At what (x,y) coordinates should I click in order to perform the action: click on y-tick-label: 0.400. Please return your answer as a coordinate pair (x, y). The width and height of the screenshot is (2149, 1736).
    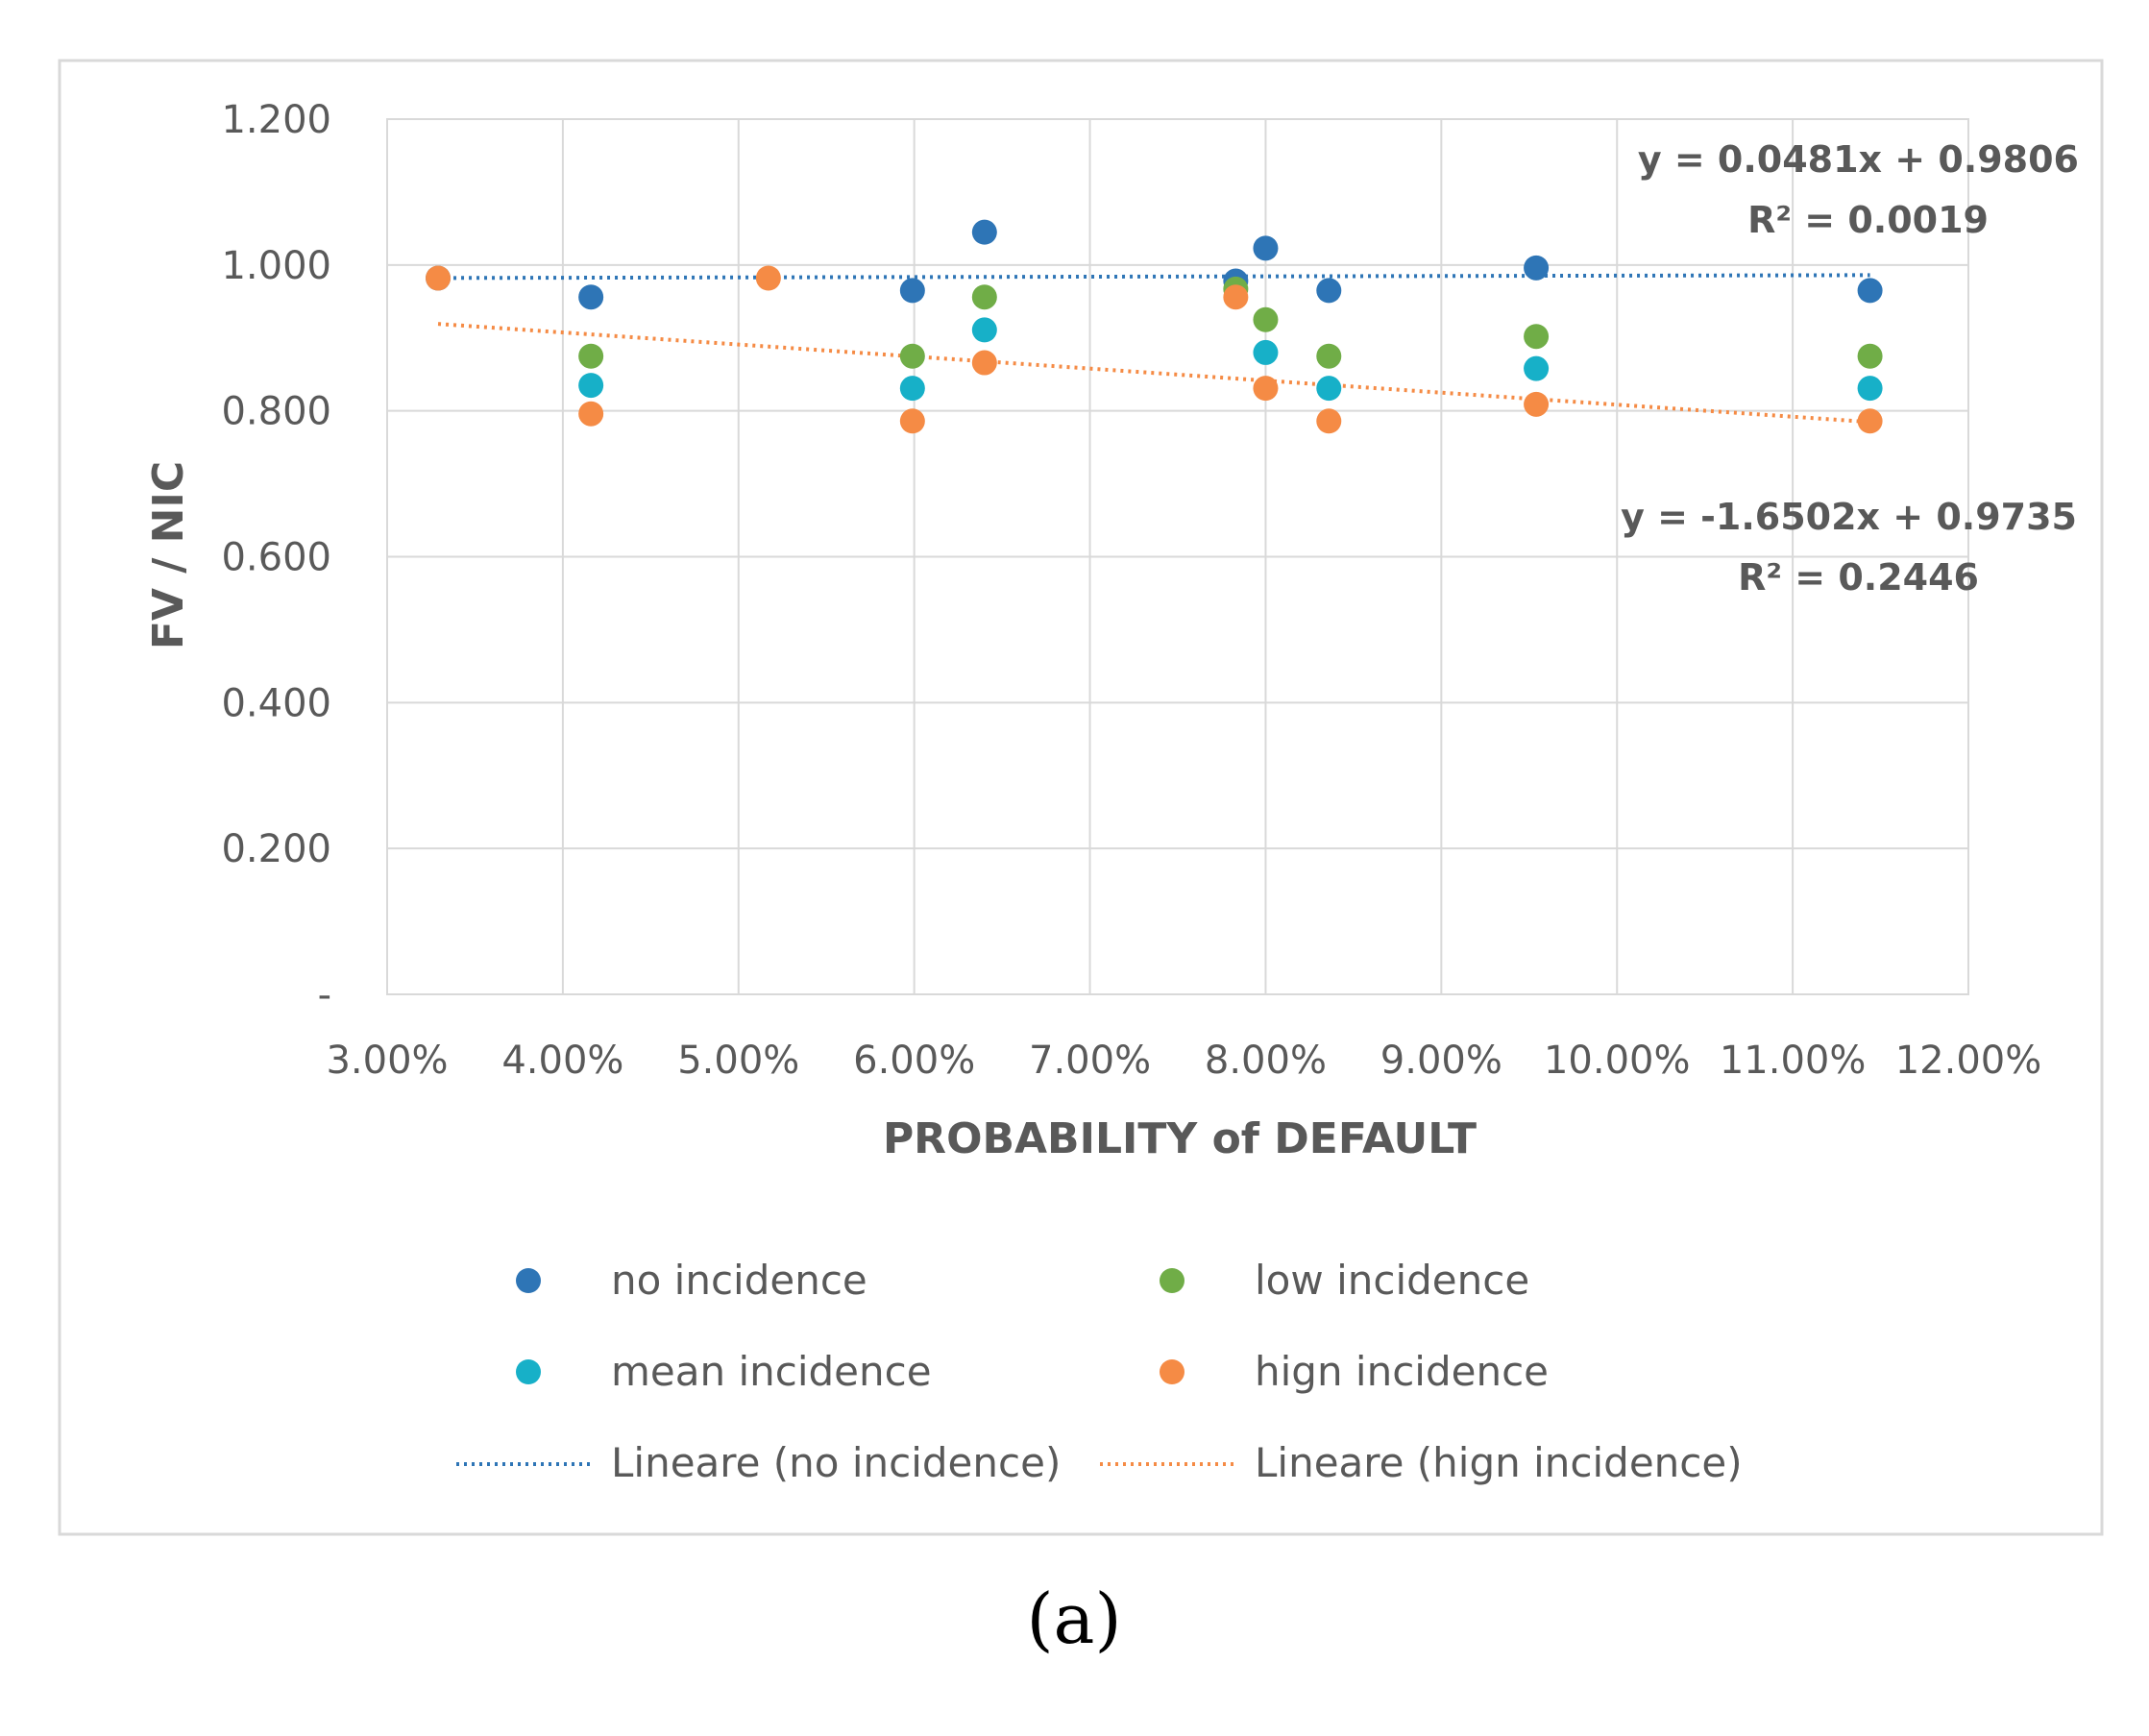
    Looking at the image, I should click on (276, 703).